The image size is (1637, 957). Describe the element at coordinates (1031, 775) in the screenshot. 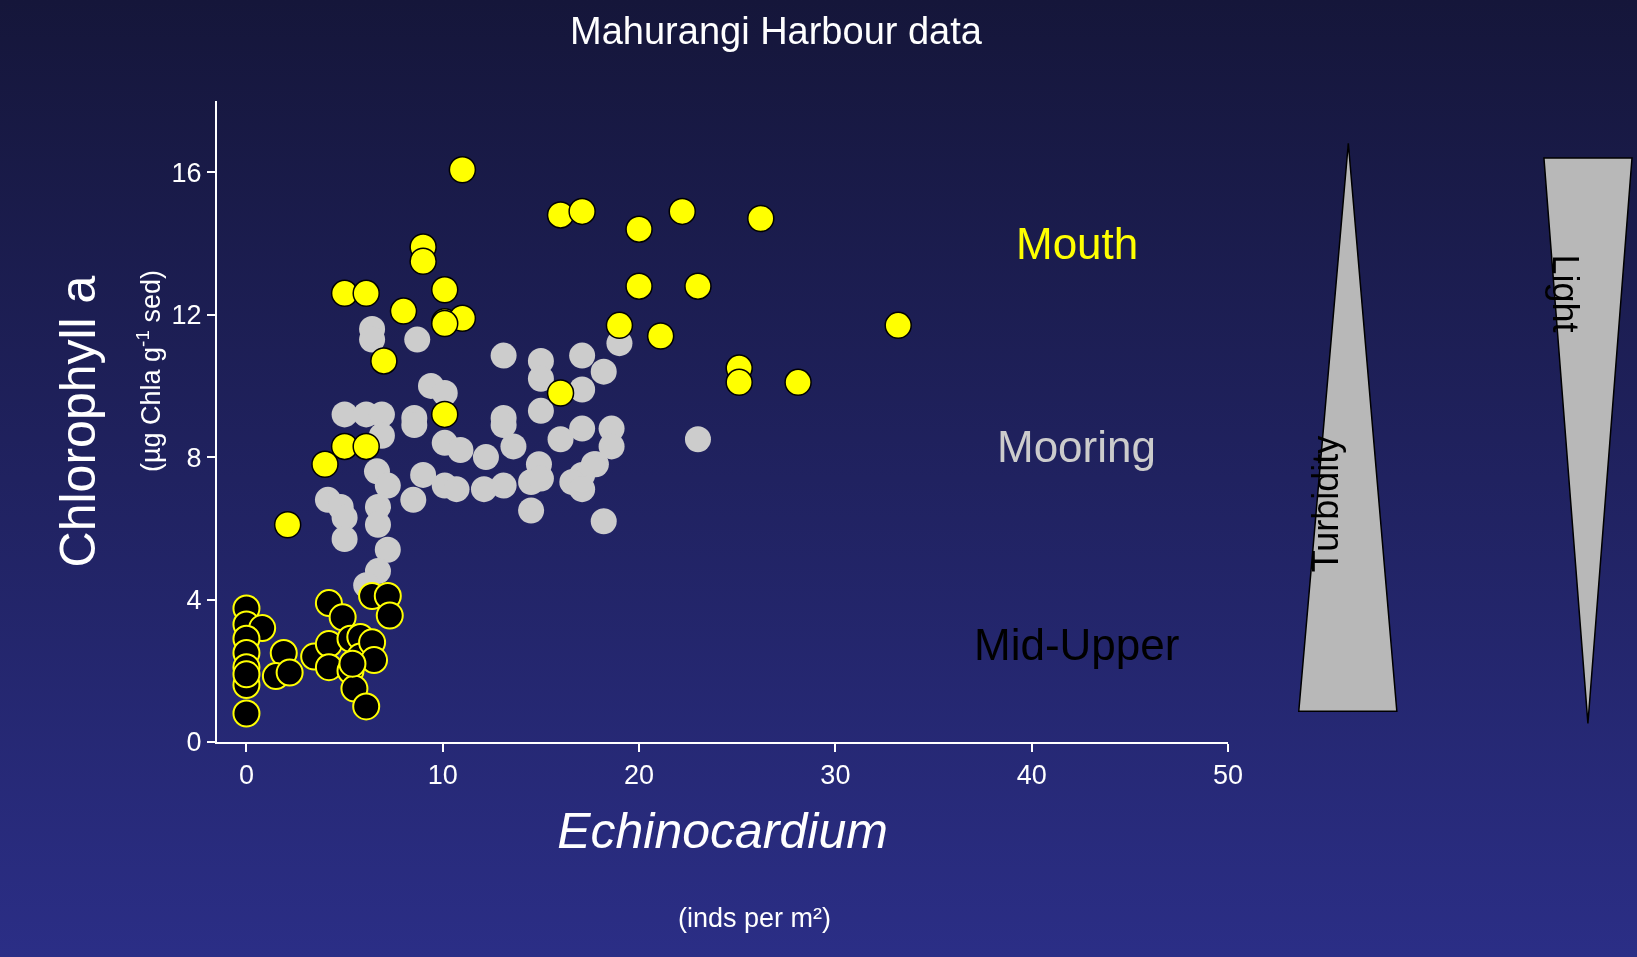

I see `x-tick-label: 40` at that location.